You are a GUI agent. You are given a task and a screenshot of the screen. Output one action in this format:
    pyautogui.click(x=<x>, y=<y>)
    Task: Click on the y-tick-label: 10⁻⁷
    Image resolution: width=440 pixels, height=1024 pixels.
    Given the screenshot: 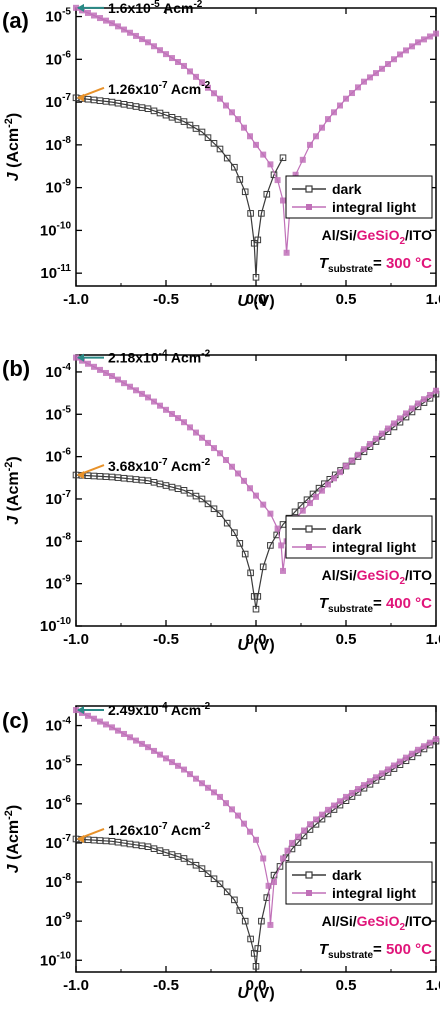 What is the action you would take?
    pyautogui.click(x=58, y=498)
    